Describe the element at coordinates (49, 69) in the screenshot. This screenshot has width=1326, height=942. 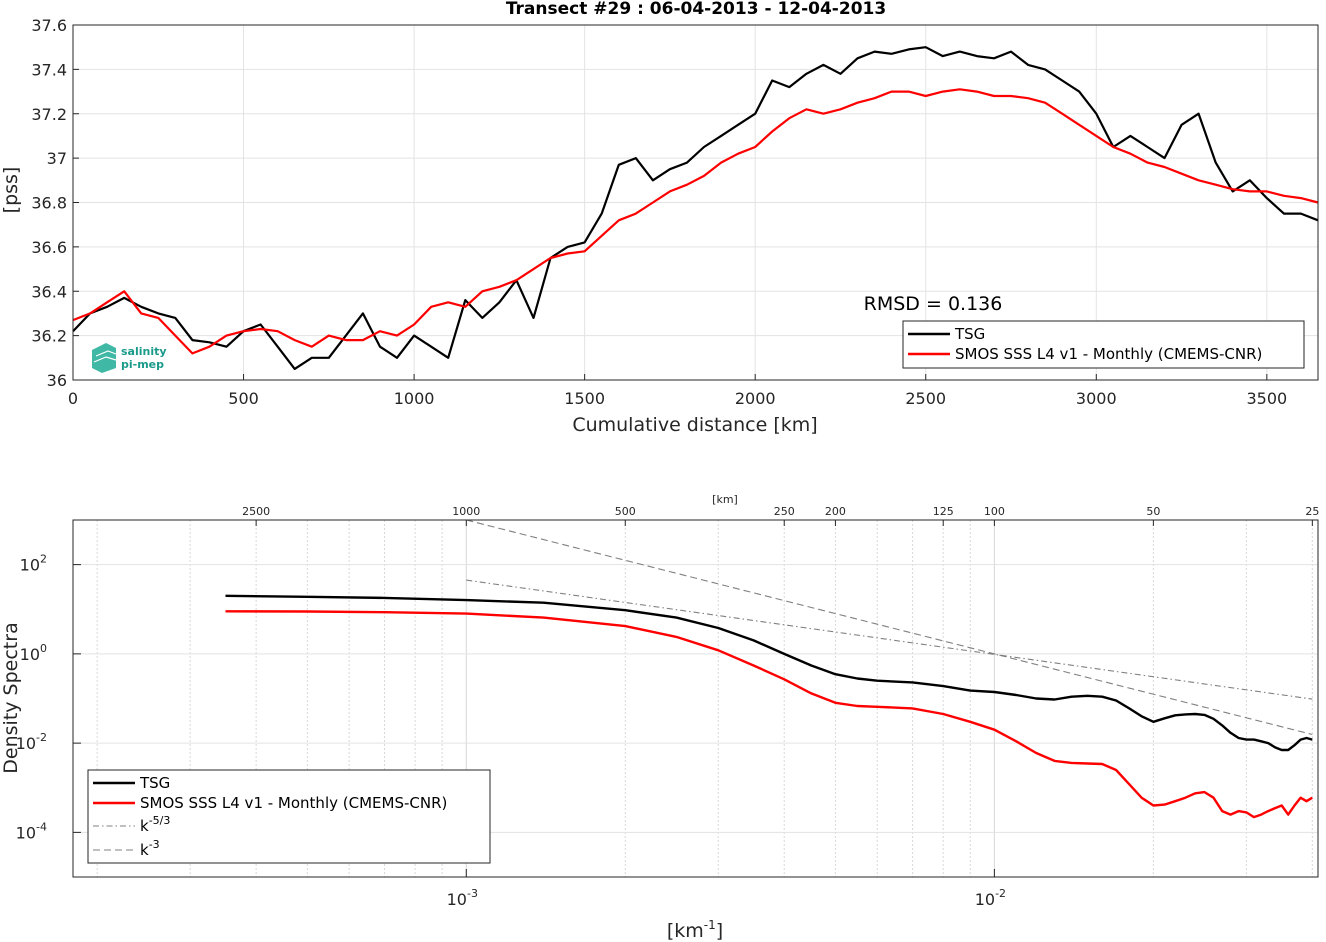
I see `top-y-tick-label: 37.4` at that location.